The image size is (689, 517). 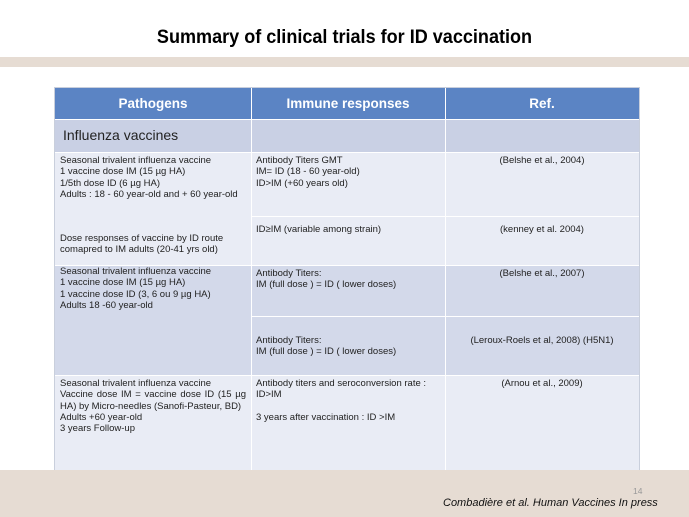 What do you see at coordinates (106, 305) in the screenshot?
I see `row-3-pathogen-line: Adults 18 -60 year-old` at bounding box center [106, 305].